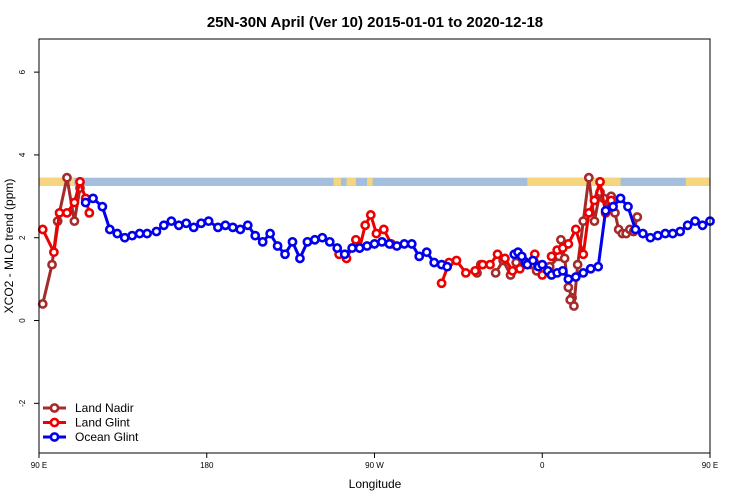 The height and width of the screenshot is (500, 750). What do you see at coordinates (102, 423) in the screenshot?
I see `legend-label: Land Glint` at bounding box center [102, 423].